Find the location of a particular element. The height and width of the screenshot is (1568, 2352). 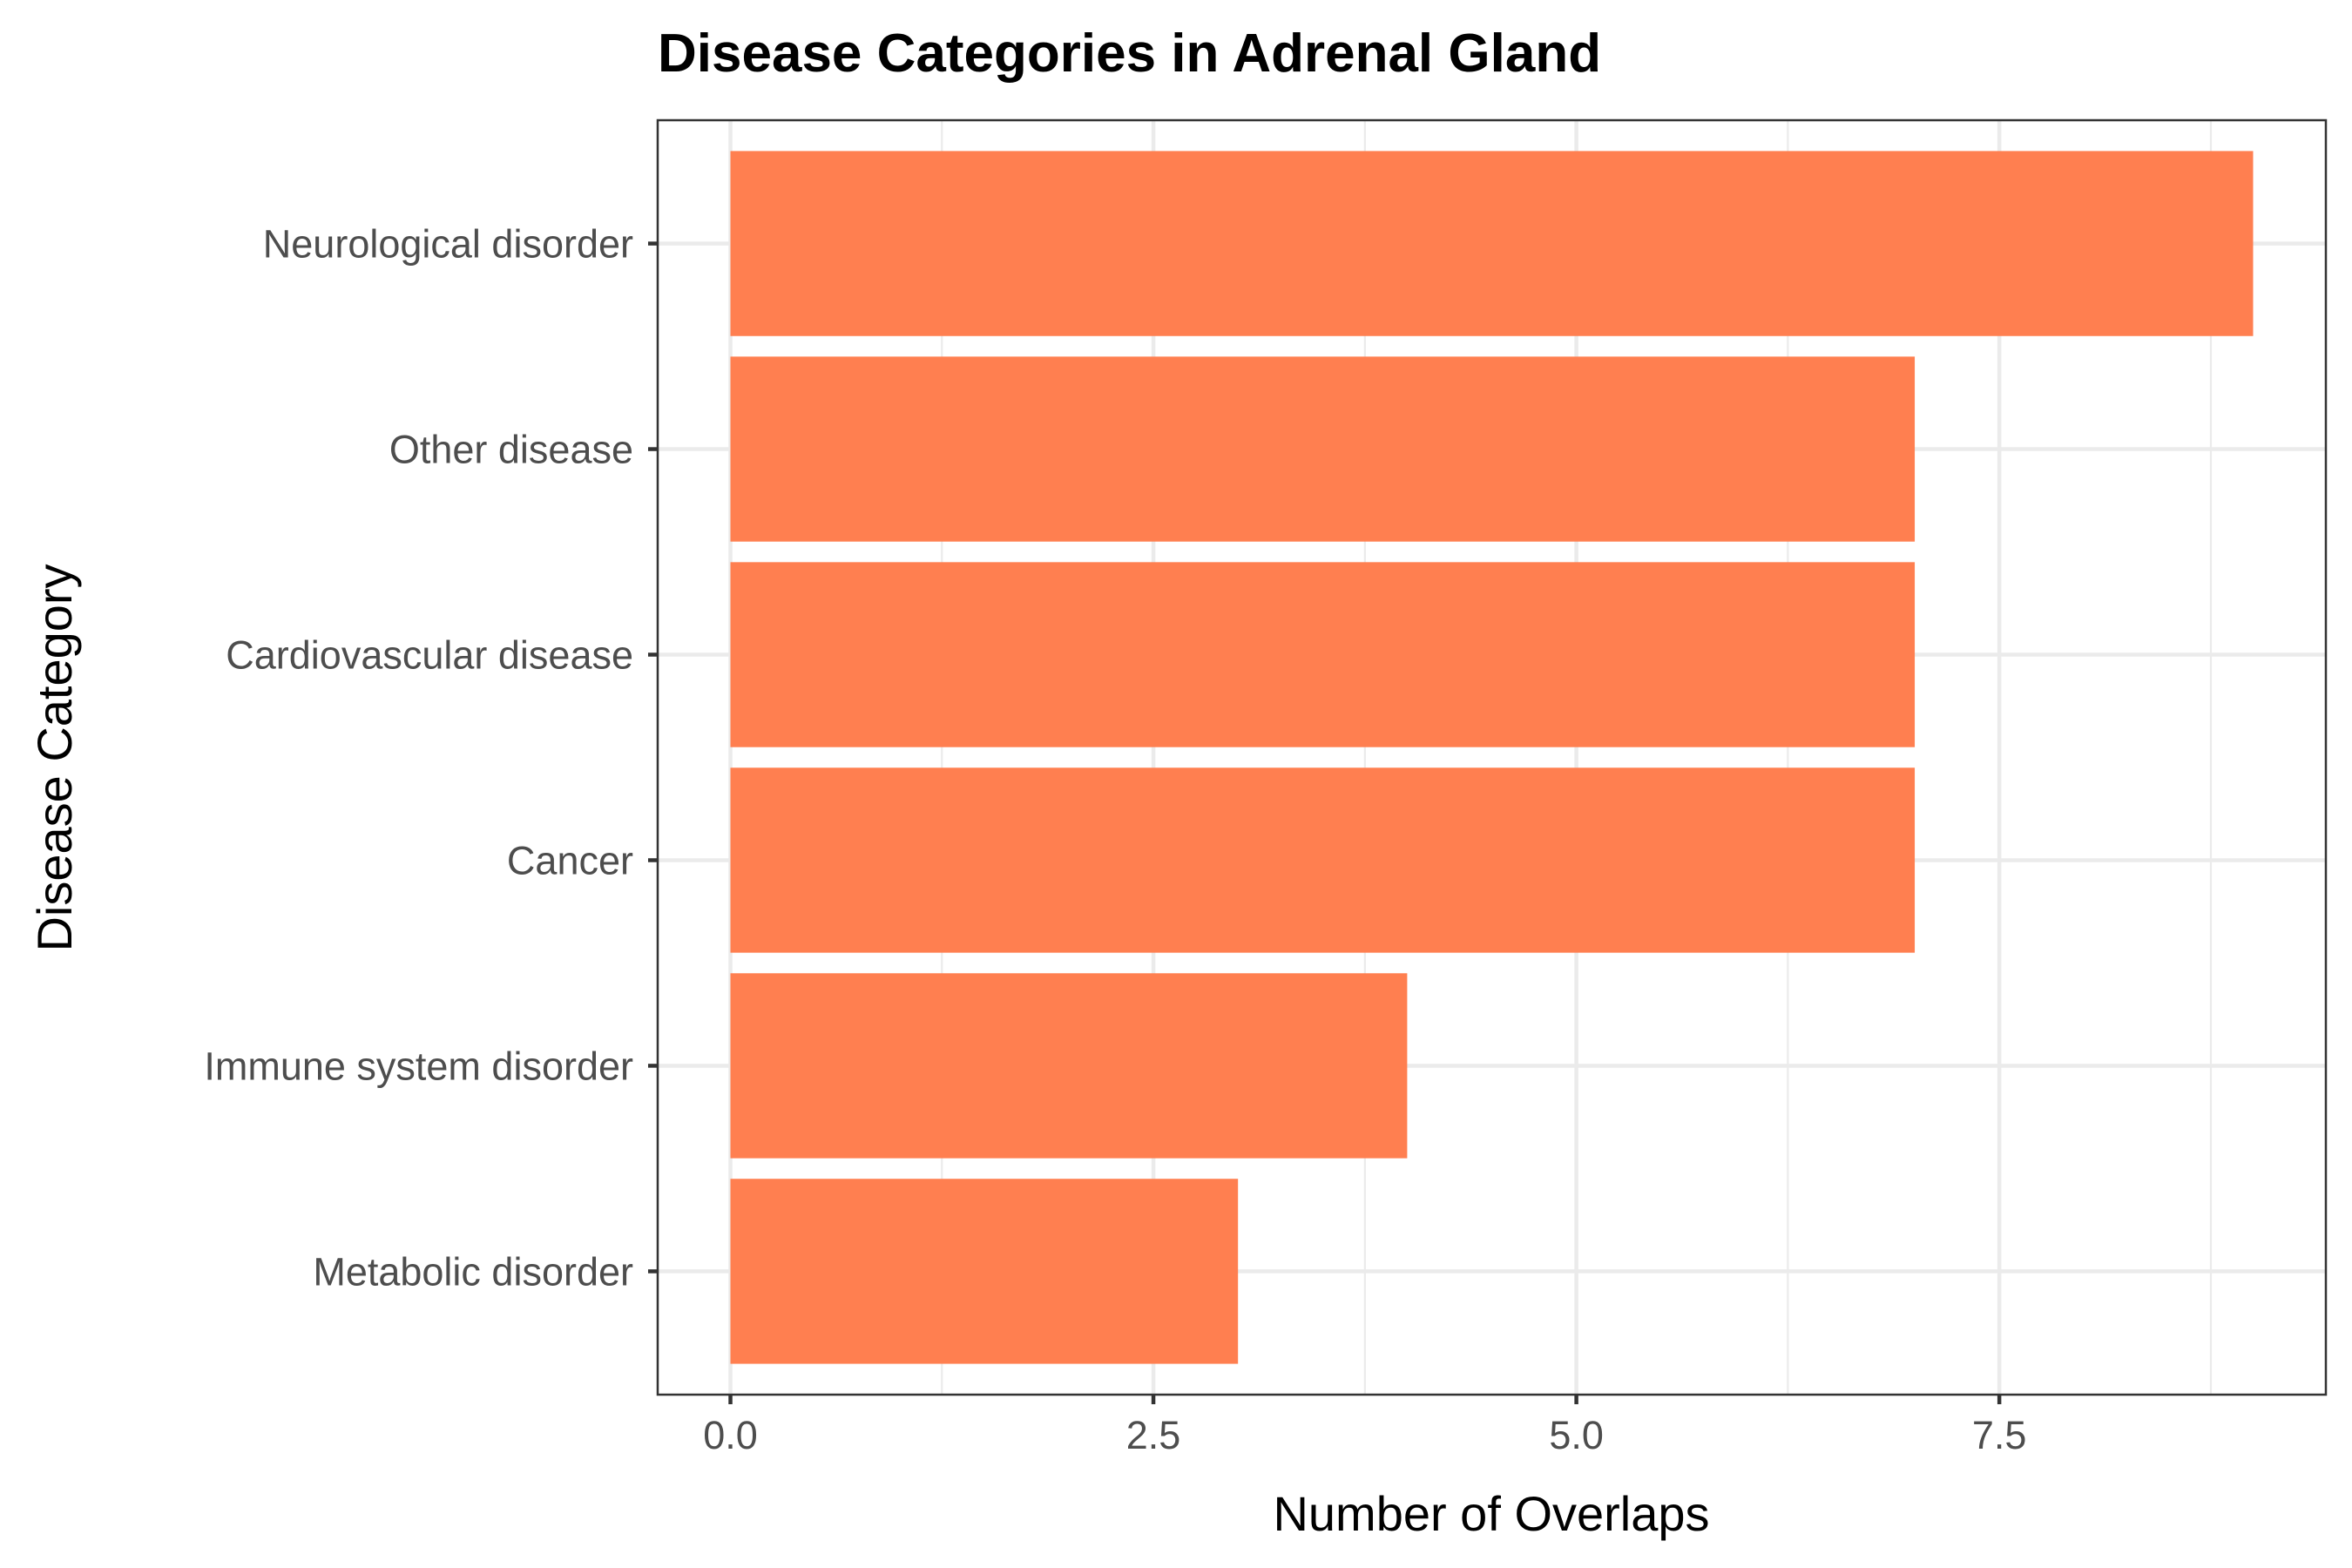

y-tick-label-4: Immune system disorder is located at coordinates (418, 1066).